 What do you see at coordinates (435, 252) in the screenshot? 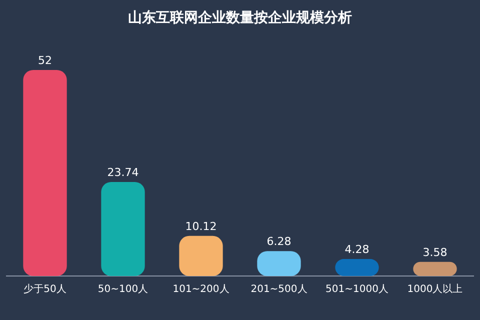
I see `data-label: 3.58` at bounding box center [435, 252].